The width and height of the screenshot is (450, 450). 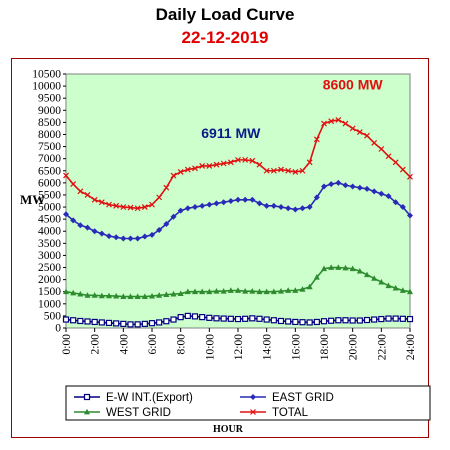 What do you see at coordinates (49, 159) in the screenshot?
I see `y-tick-label: 7000` at bounding box center [49, 159].